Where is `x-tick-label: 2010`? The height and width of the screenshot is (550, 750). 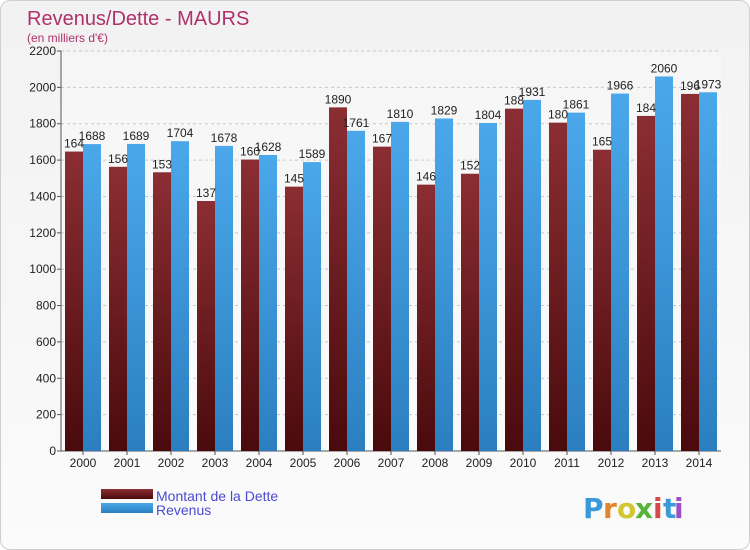 x-tick-label: 2010 is located at coordinates (523, 463).